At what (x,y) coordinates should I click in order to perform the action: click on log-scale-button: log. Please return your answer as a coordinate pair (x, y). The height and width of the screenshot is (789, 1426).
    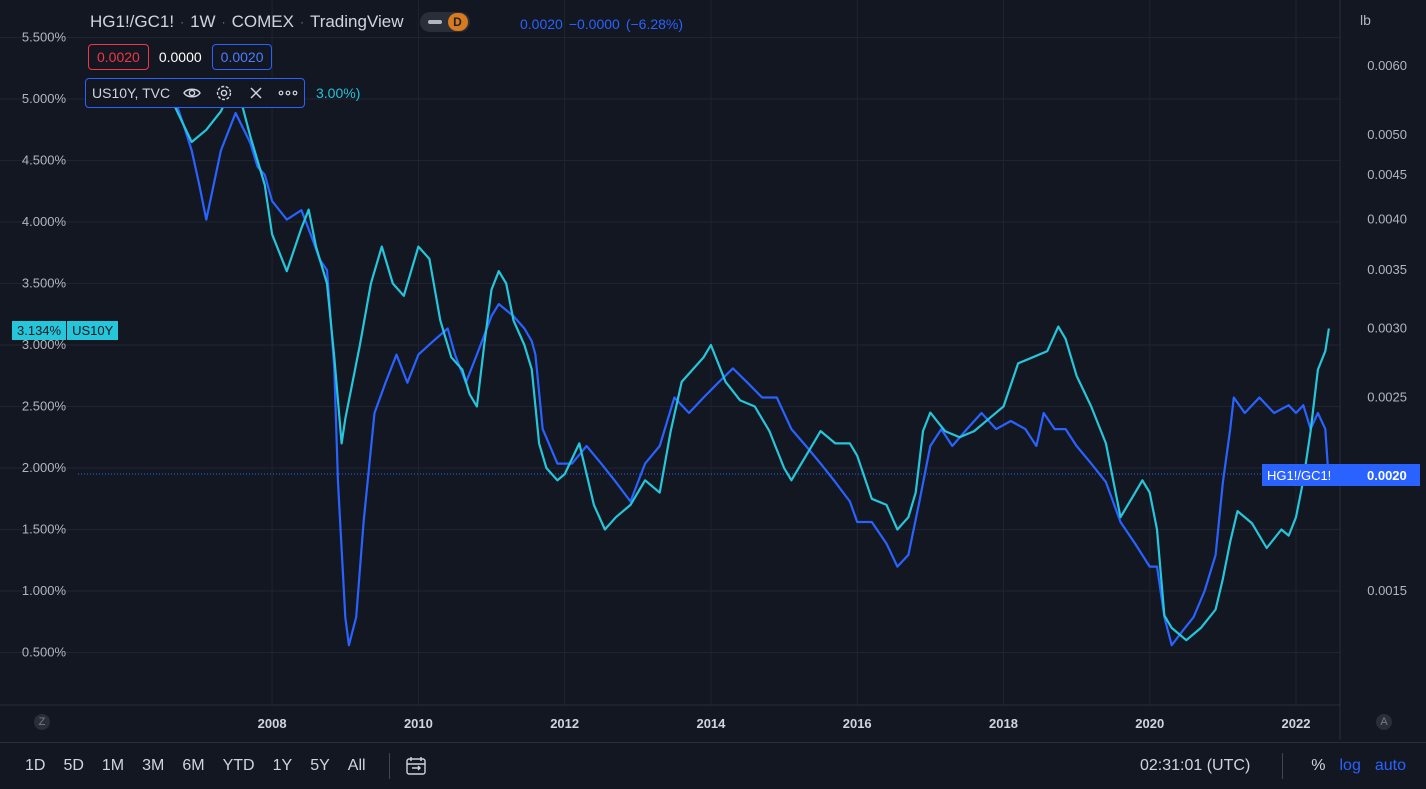
    Looking at the image, I should click on (1350, 765).